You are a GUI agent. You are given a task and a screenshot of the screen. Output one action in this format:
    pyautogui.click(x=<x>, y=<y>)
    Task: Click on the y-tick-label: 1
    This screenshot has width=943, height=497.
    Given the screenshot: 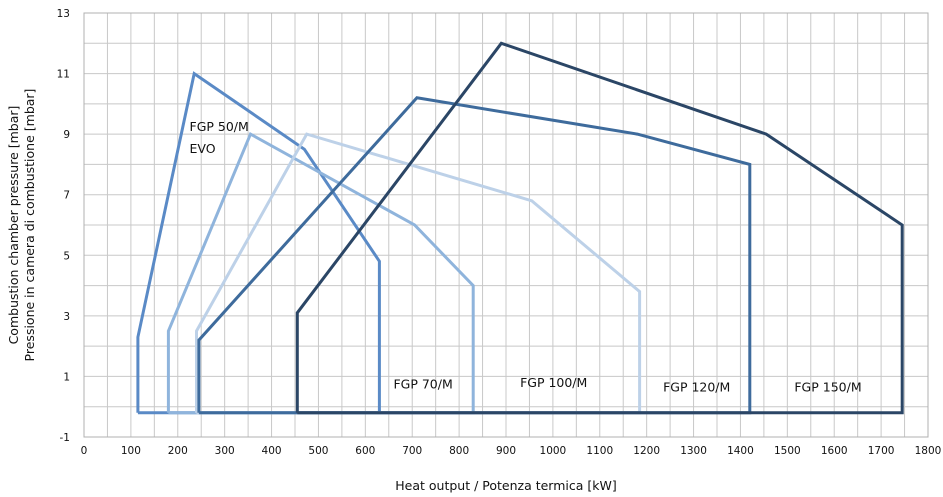 What is the action you would take?
    pyautogui.click(x=66, y=377)
    